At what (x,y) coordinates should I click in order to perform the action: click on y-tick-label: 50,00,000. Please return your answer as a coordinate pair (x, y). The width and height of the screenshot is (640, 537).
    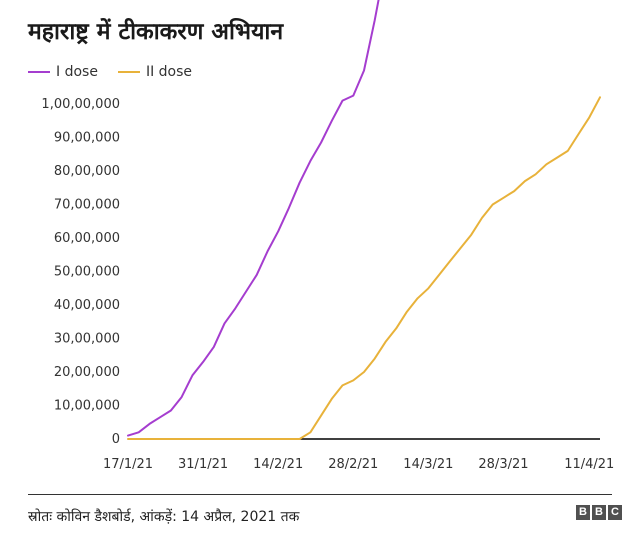
    Looking at the image, I should click on (87, 272).